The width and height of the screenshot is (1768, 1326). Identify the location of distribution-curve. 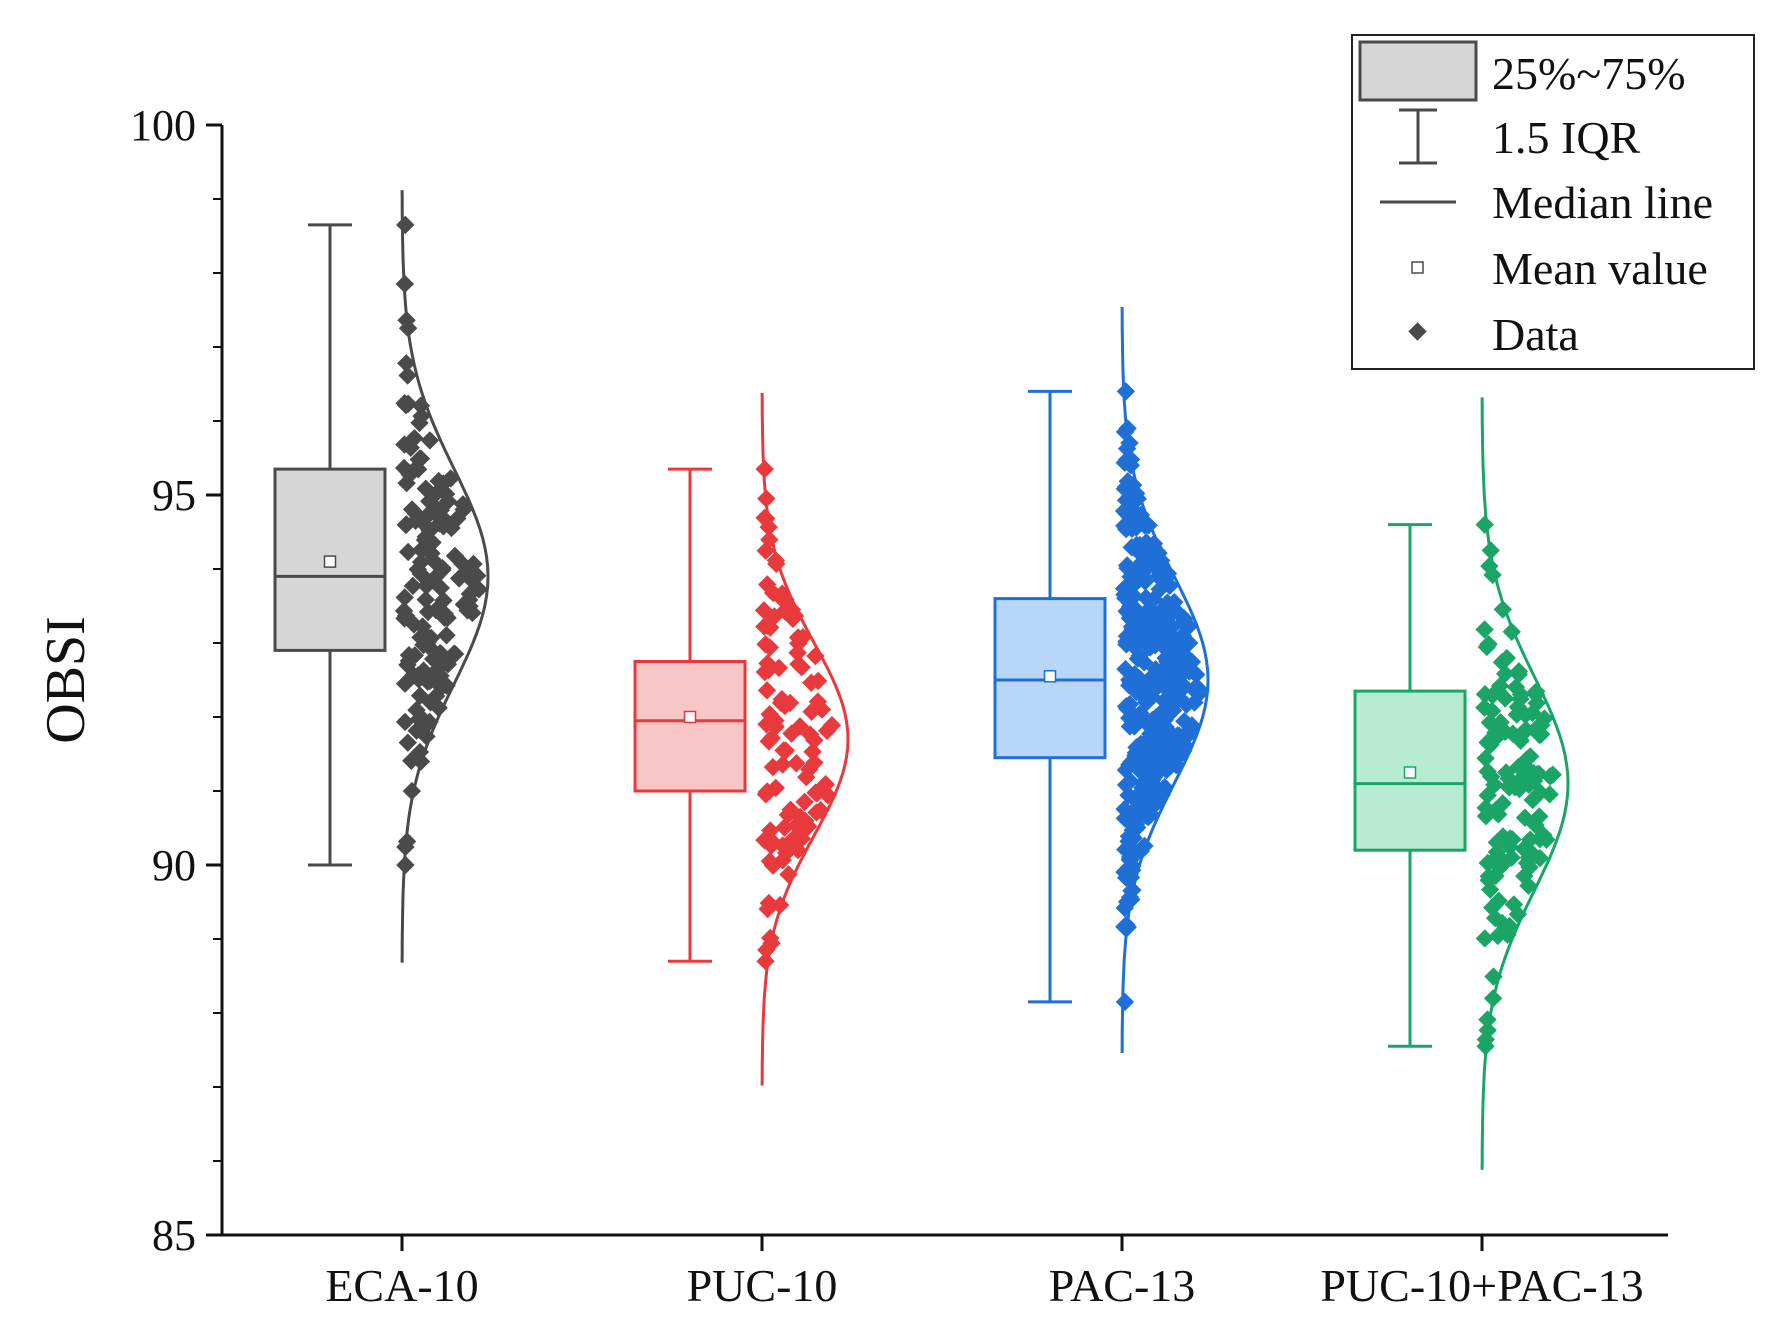
(805, 739).